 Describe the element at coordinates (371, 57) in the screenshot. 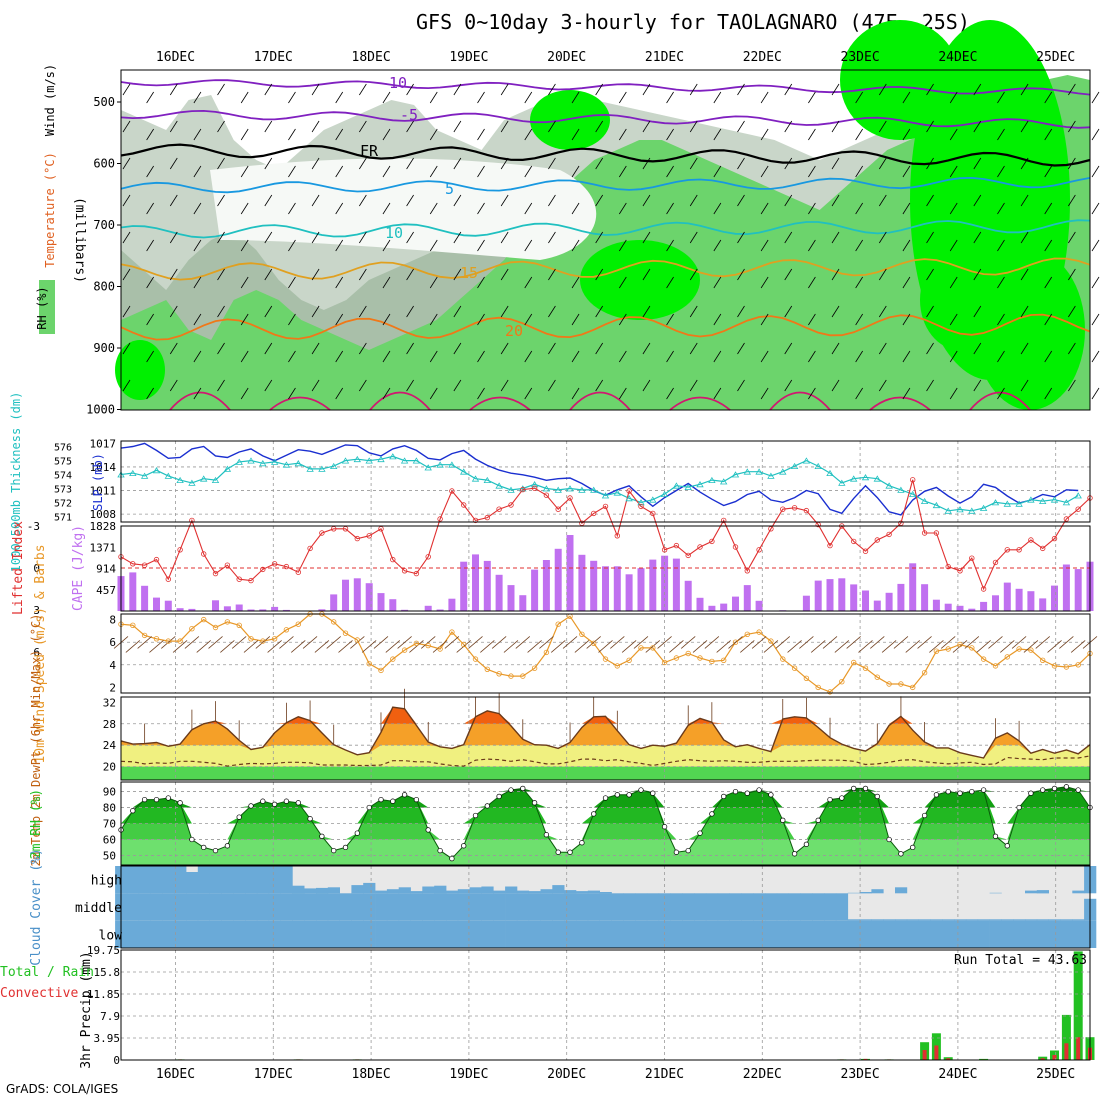

I see `x-tick-label-top: 18DEC` at that location.